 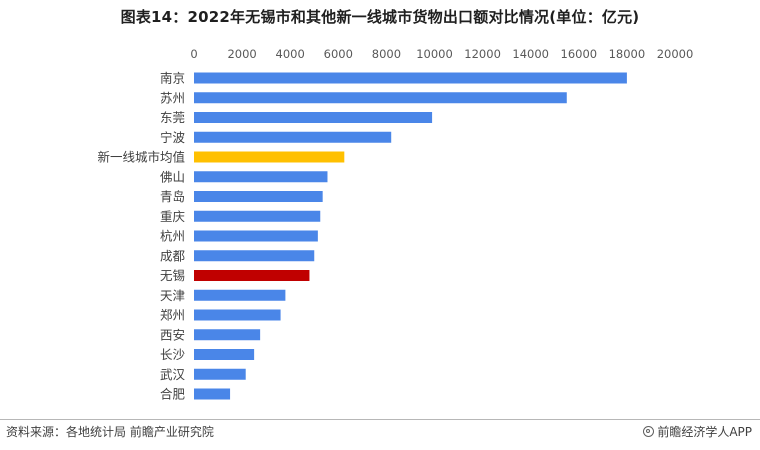 What do you see at coordinates (172, 275) in the screenshot?
I see `category-label: 无锡` at bounding box center [172, 275].